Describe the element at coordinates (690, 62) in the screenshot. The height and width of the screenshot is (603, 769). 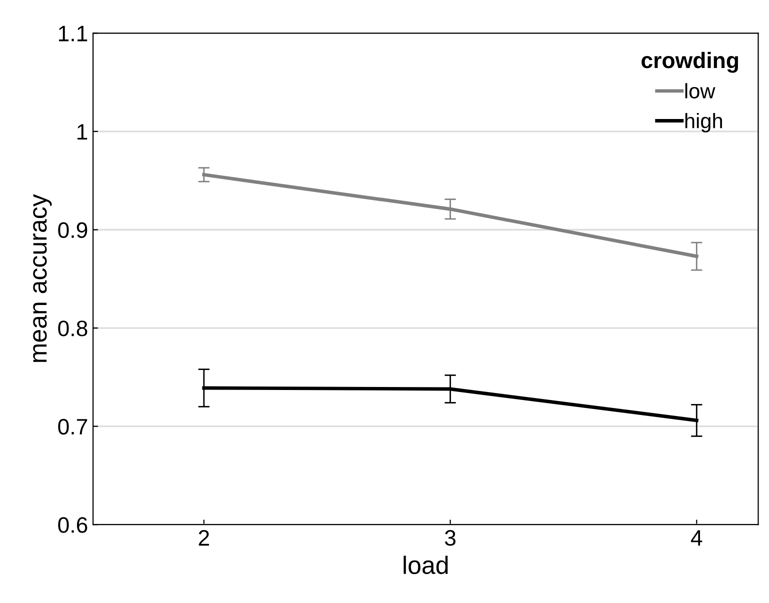
I see `legend-title: crowding` at that location.